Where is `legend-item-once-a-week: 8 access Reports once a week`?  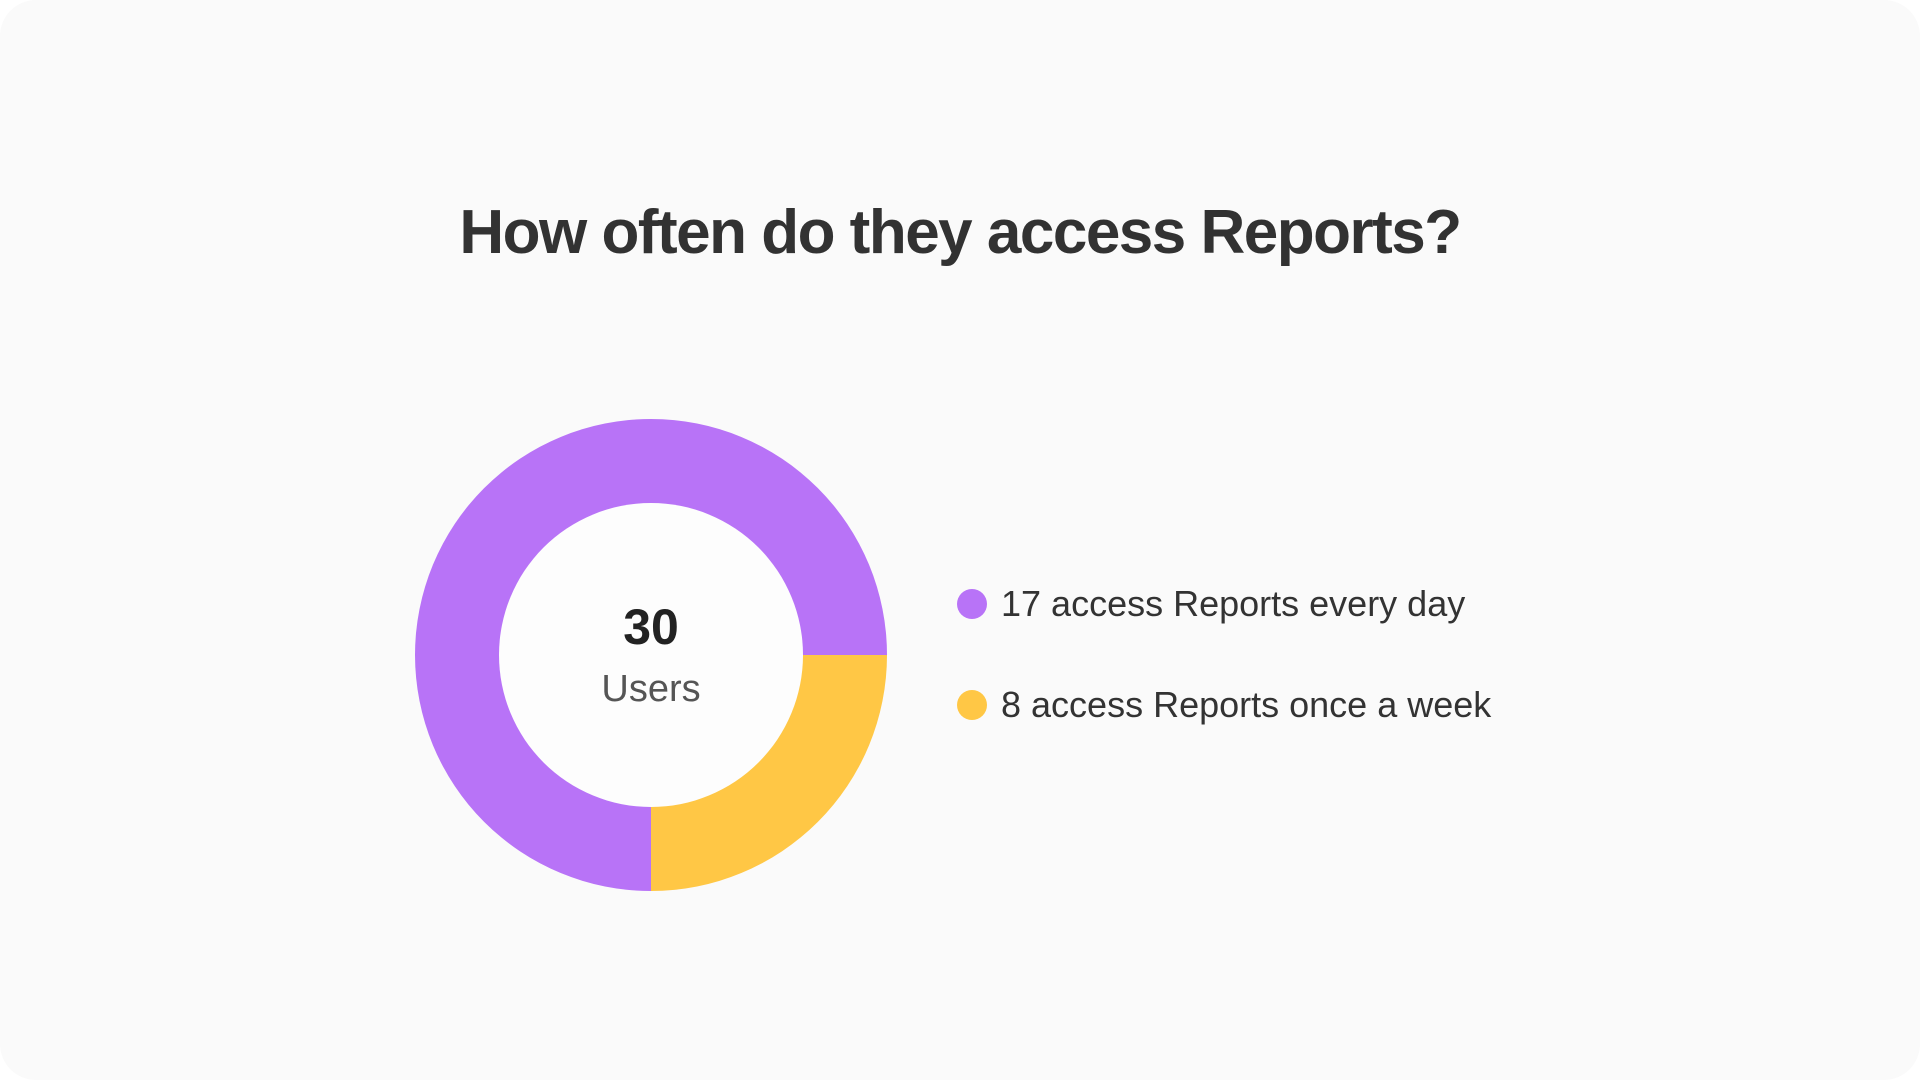
legend-item-once-a-week: 8 access Reports once a week is located at coordinates (1224, 705).